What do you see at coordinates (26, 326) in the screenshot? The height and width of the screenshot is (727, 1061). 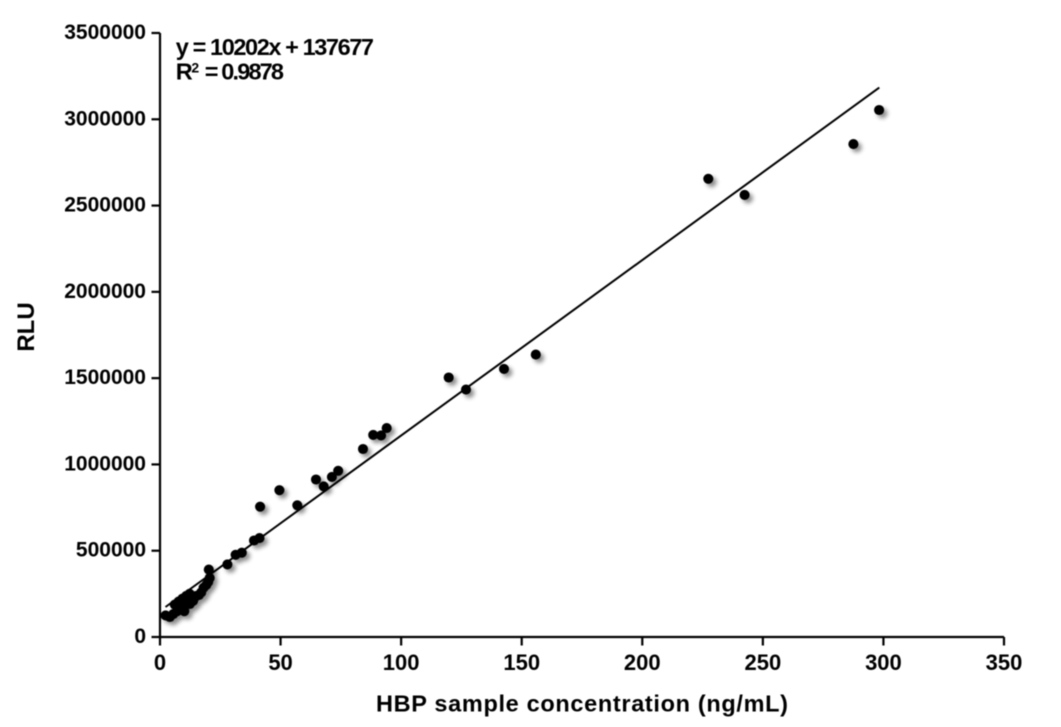 I see `svg-text: RLU` at bounding box center [26, 326].